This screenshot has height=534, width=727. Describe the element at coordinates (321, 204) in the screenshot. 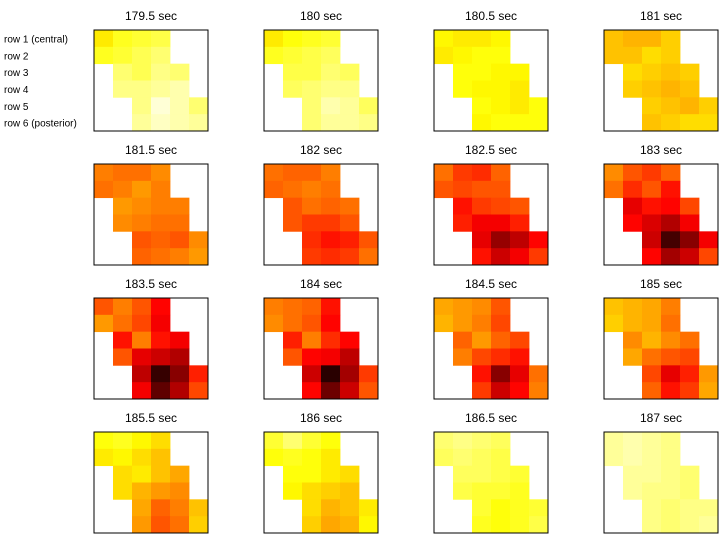

I see `heatmap-panel: 182 sec` at that location.